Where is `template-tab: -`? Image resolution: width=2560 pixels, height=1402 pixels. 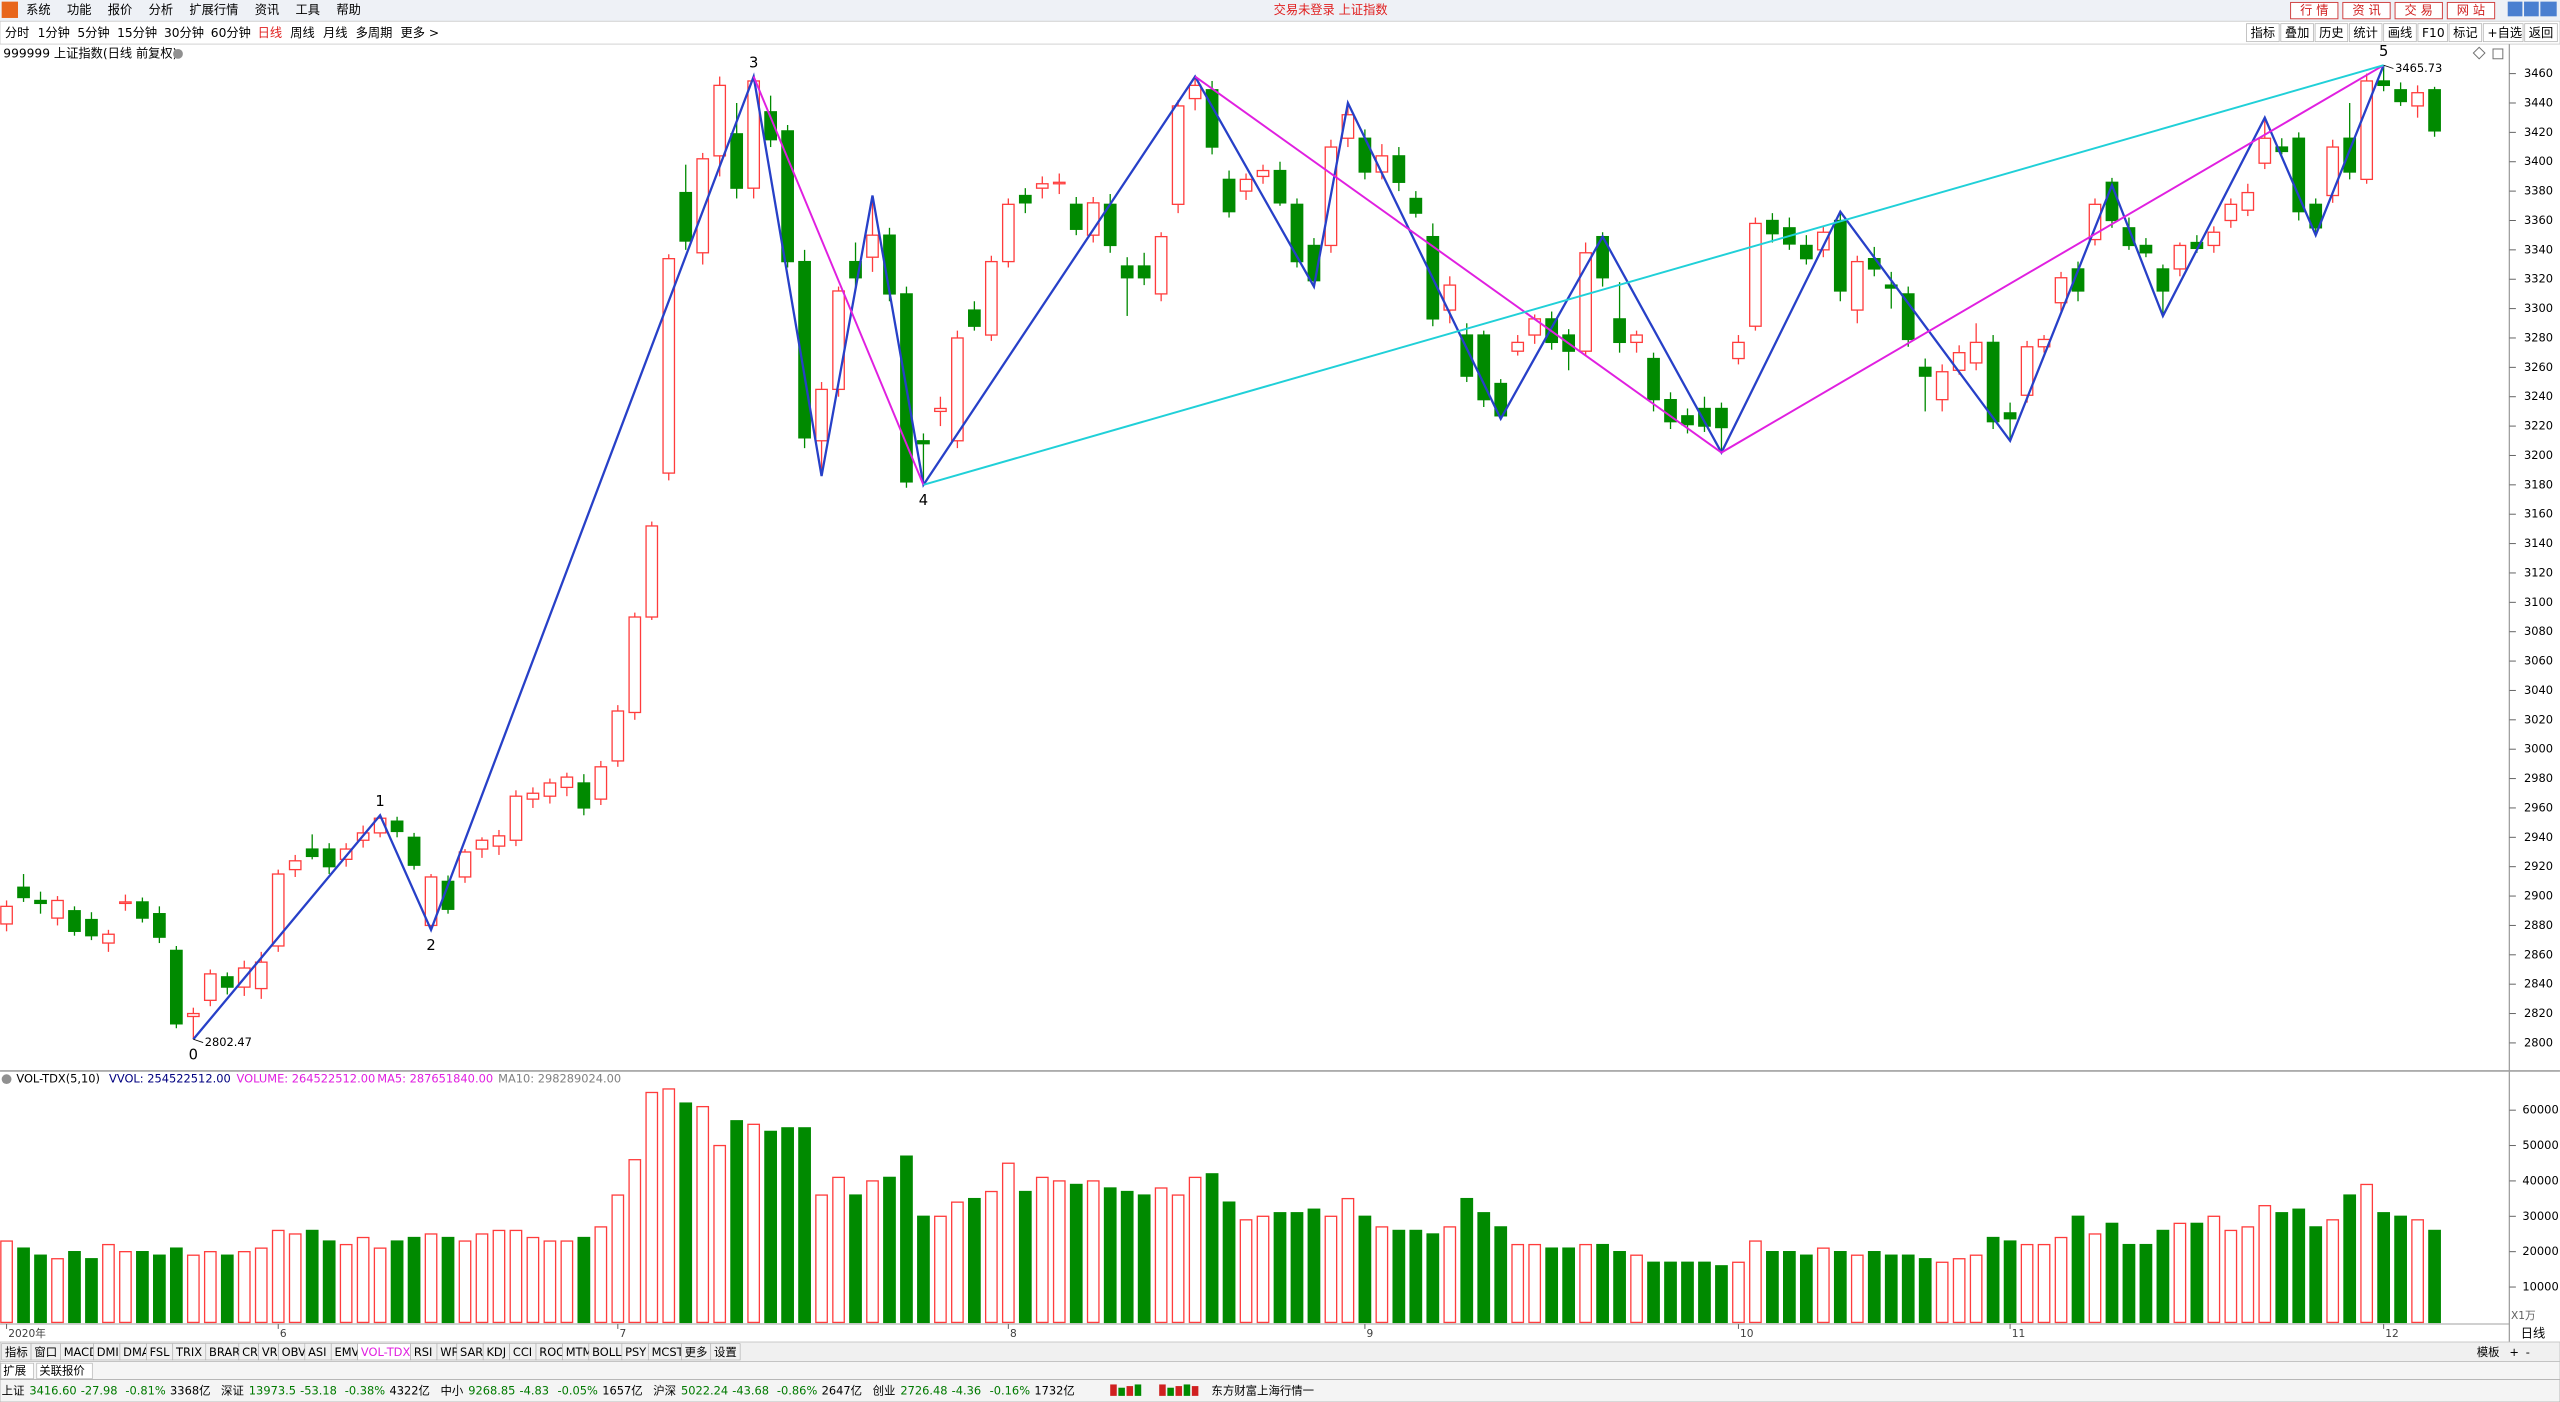 template-tab: - is located at coordinates (2528, 1352).